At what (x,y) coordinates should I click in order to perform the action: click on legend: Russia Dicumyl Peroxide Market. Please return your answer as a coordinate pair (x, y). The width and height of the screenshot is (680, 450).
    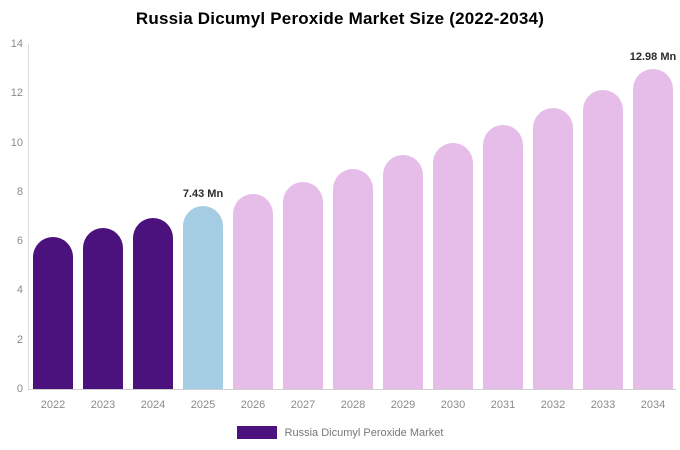
    Looking at the image, I should click on (340, 432).